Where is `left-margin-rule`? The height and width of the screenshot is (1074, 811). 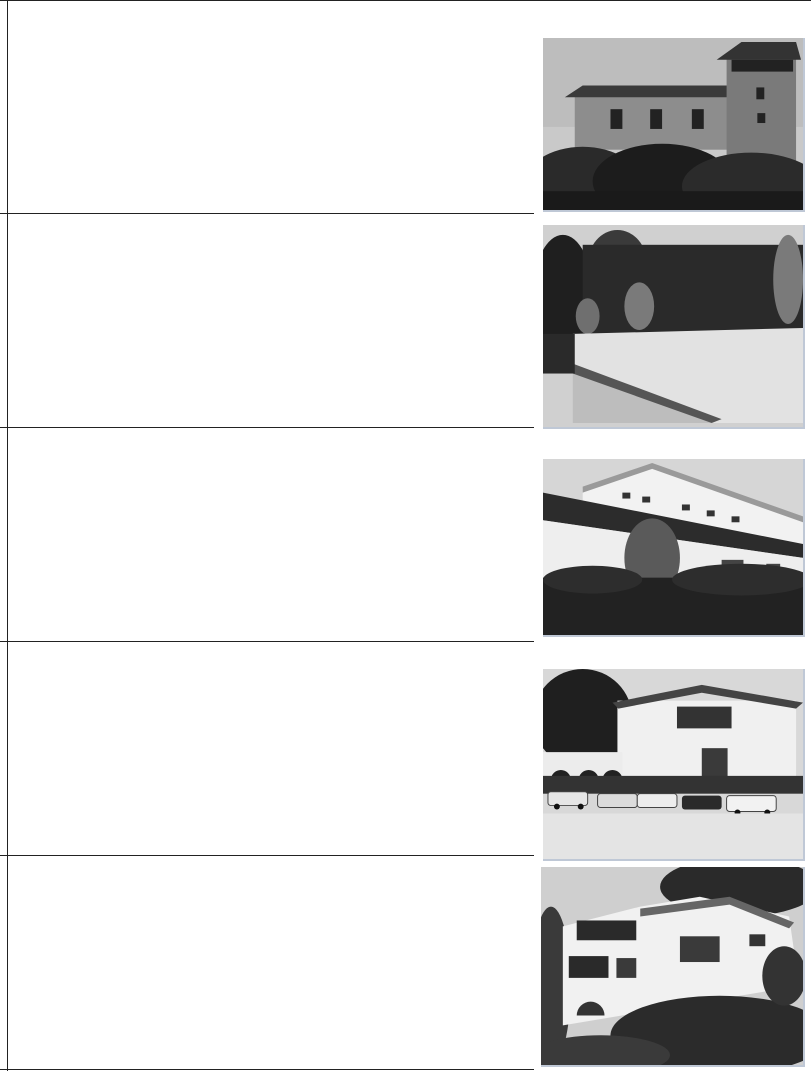
left-margin-rule is located at coordinates (7, 536).